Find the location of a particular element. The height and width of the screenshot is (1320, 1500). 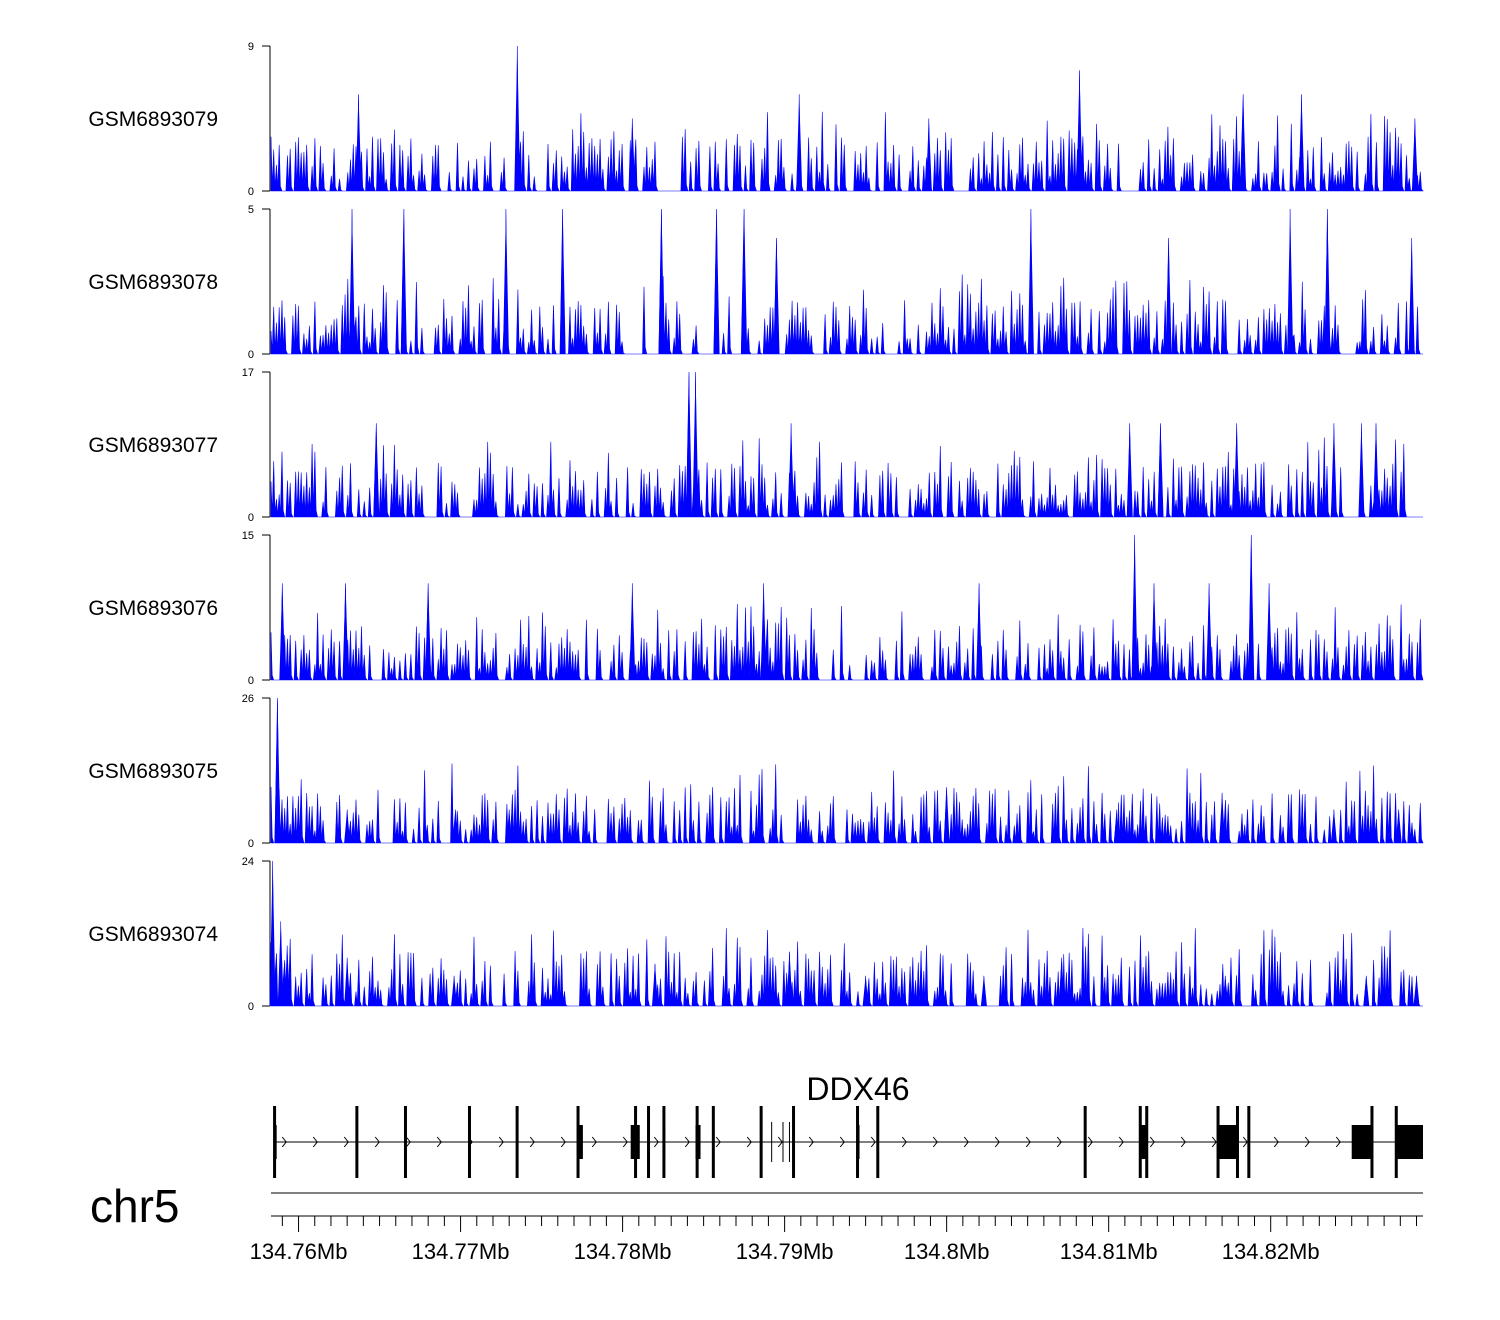

x-tick-label: 134.81Mb is located at coordinates (1109, 1251).